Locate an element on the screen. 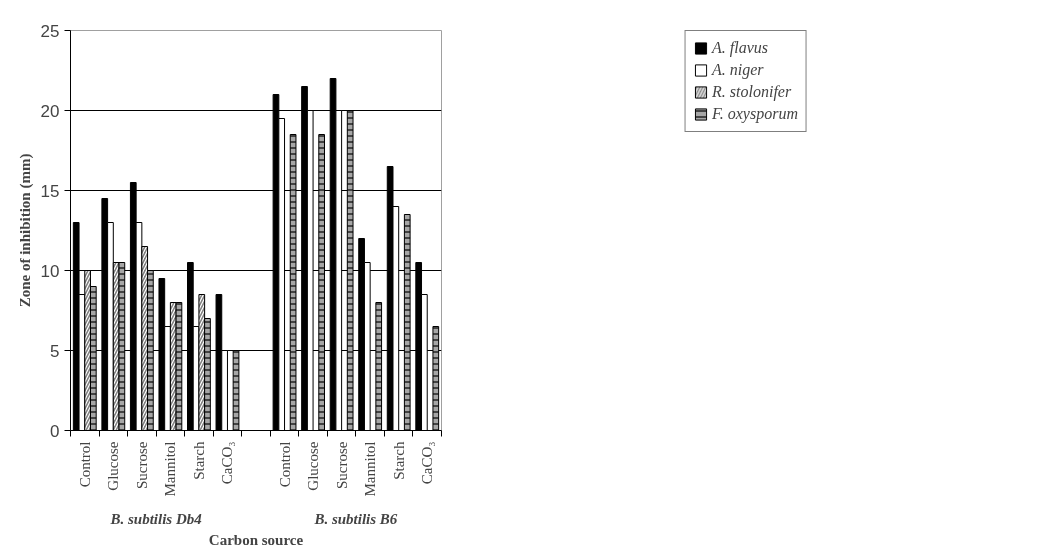 The width and height of the screenshot is (1057, 554). legend-label: A. flavus is located at coordinates (740, 48).